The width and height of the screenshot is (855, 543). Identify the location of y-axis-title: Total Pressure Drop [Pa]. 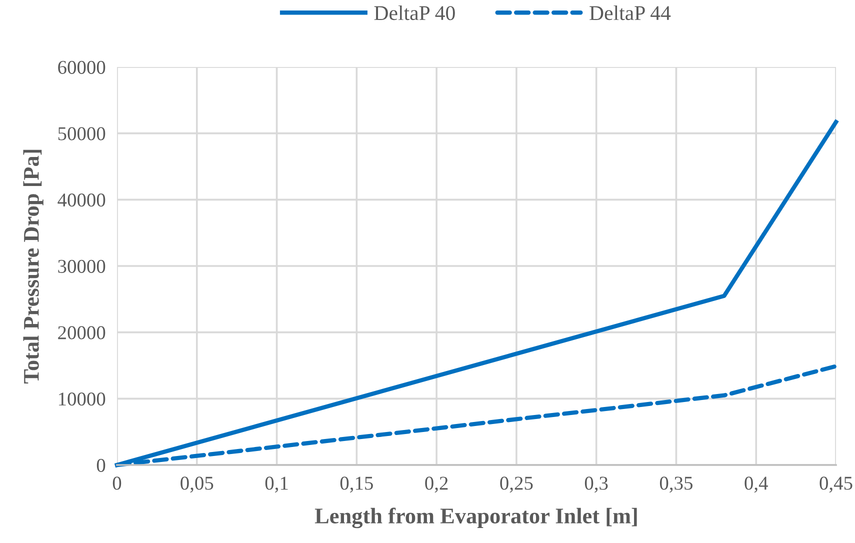
(33, 267).